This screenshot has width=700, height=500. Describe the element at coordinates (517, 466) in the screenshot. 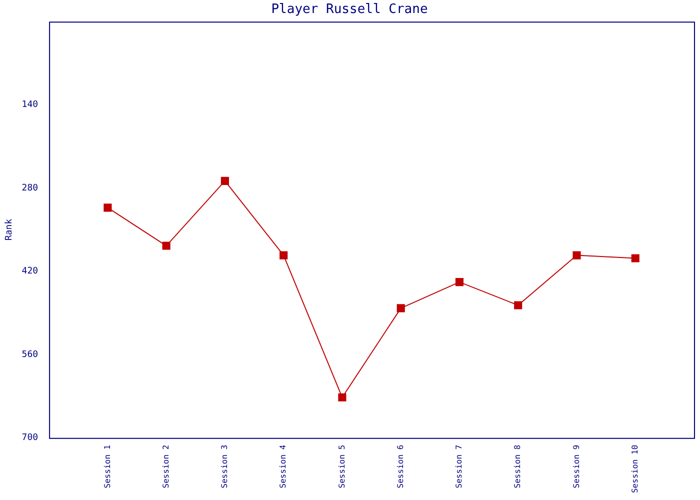

I see `x-tick-label: Session 8` at that location.